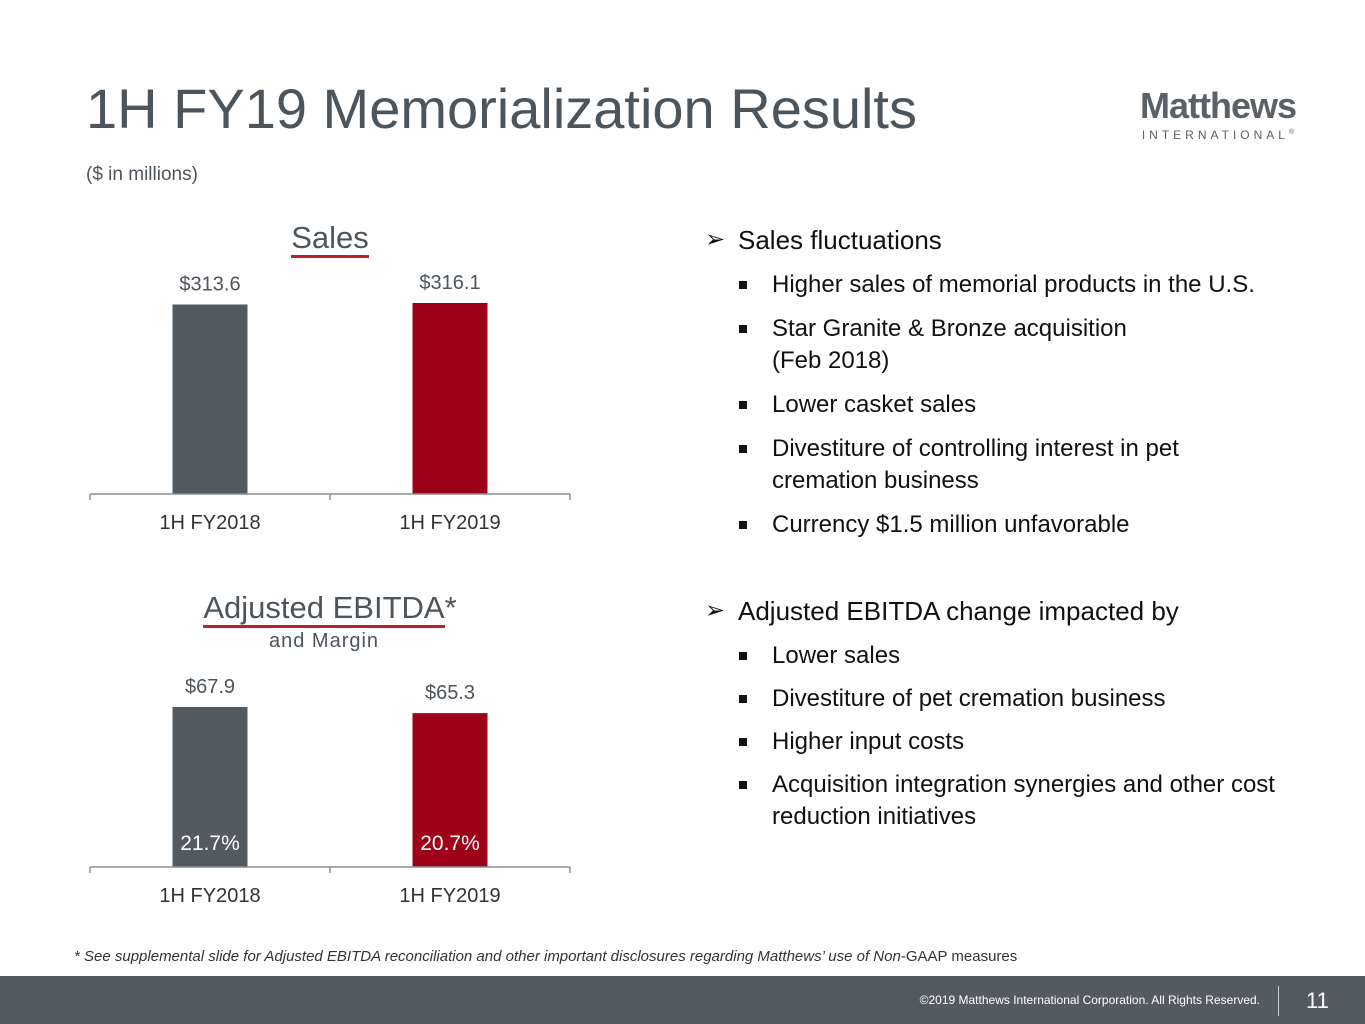  Describe the element at coordinates (209, 285) in the screenshot. I see `data-label: $313.6` at that location.